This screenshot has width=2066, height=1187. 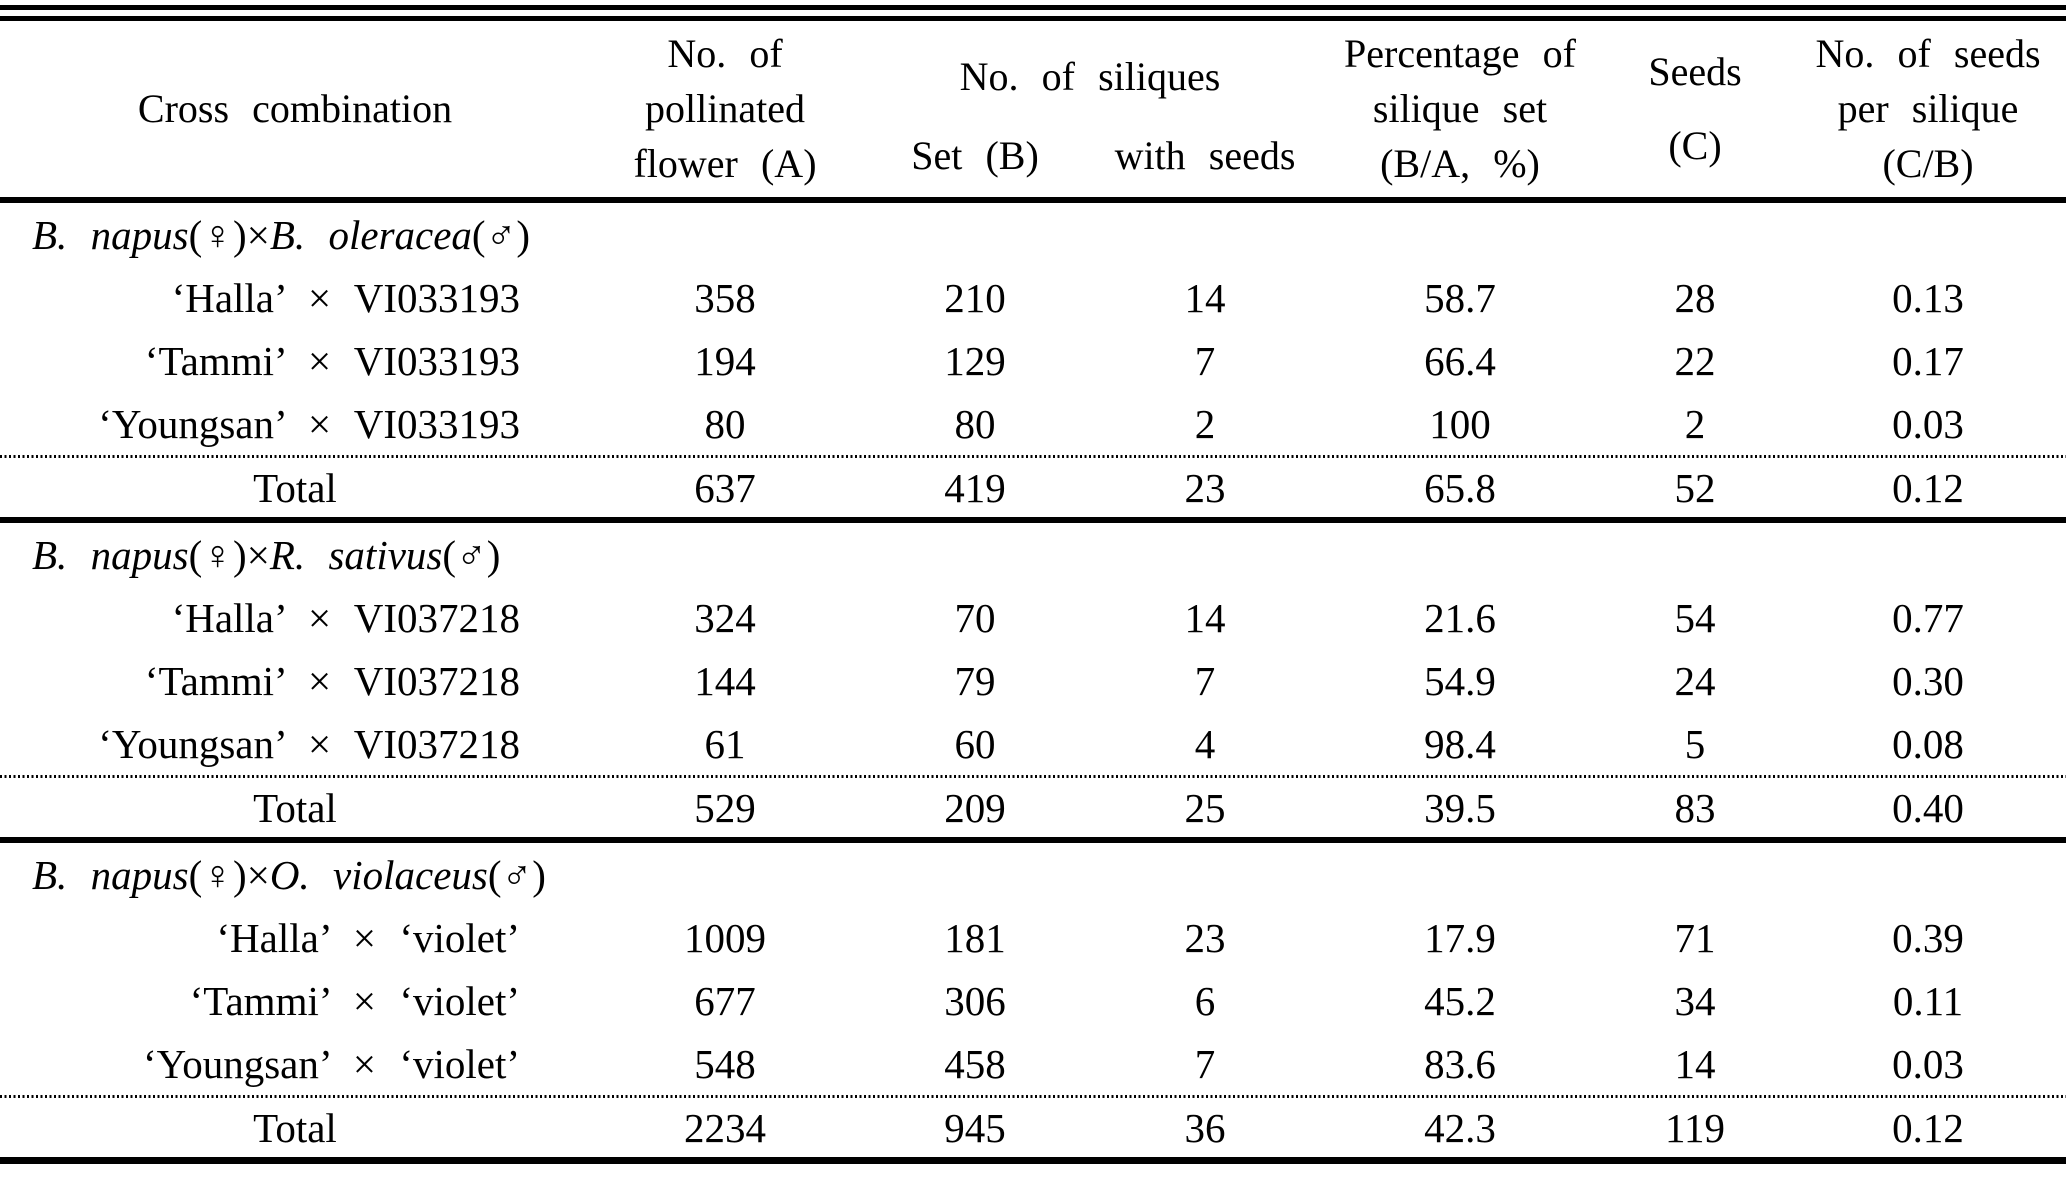 What do you see at coordinates (725, 617) in the screenshot?
I see `pollinated-count-cell: 324` at bounding box center [725, 617].